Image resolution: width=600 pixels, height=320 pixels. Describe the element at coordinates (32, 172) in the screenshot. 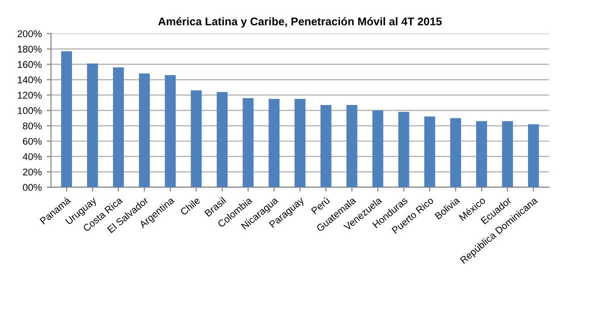

I see `y-tick-label: 20%` at that location.